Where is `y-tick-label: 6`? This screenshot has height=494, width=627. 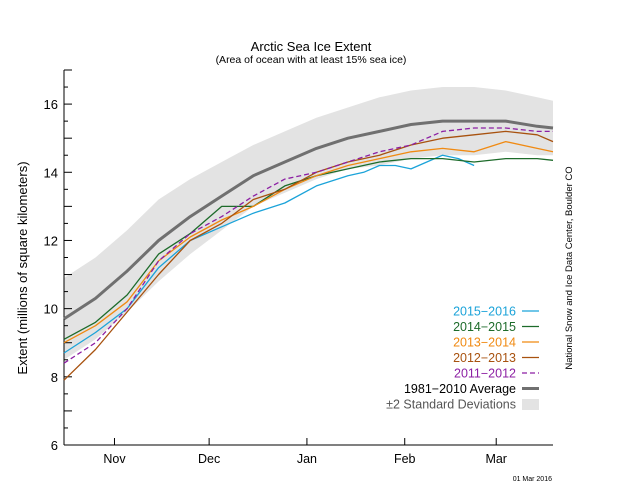 y-tick-label: 6 is located at coordinates (54, 445).